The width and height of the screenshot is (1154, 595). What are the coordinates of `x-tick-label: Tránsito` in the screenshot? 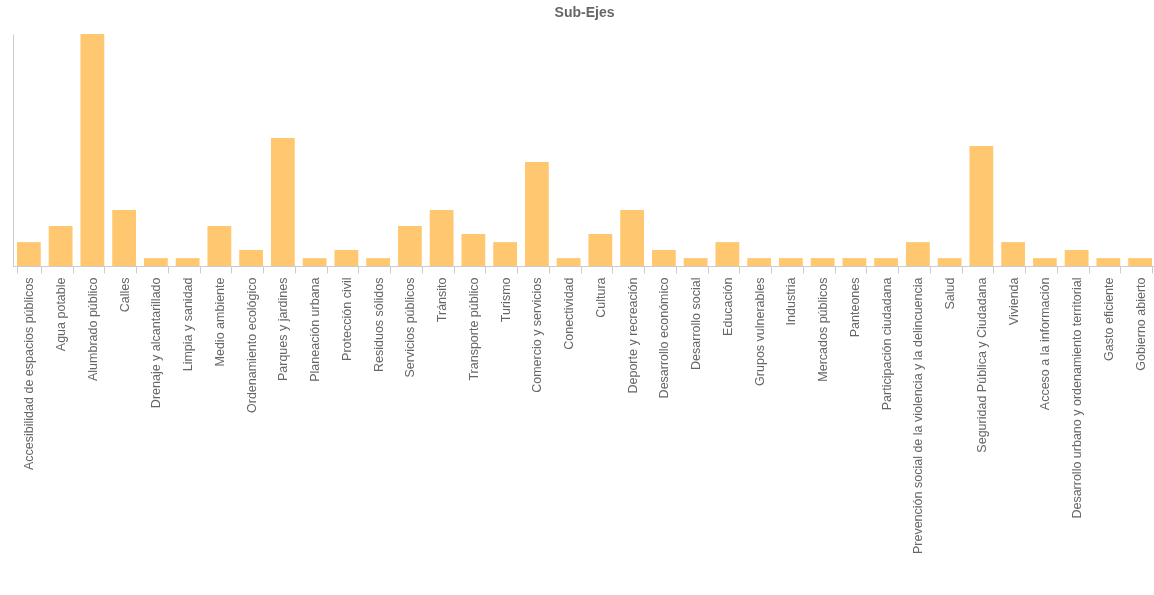 It's located at (442, 300).